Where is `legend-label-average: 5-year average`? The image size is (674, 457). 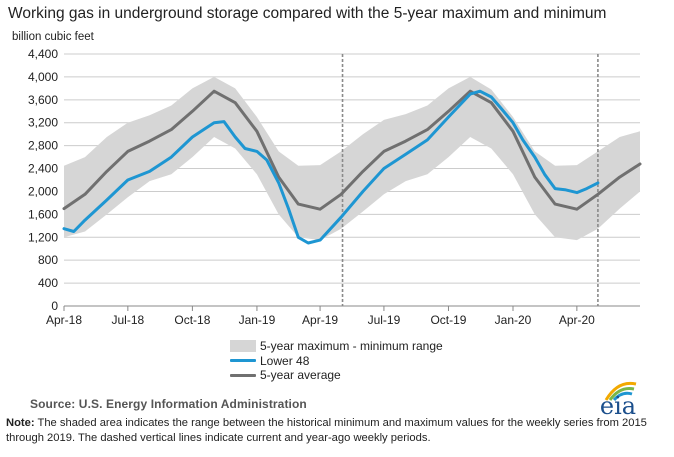 legend-label-average: 5-year average is located at coordinates (300, 375).